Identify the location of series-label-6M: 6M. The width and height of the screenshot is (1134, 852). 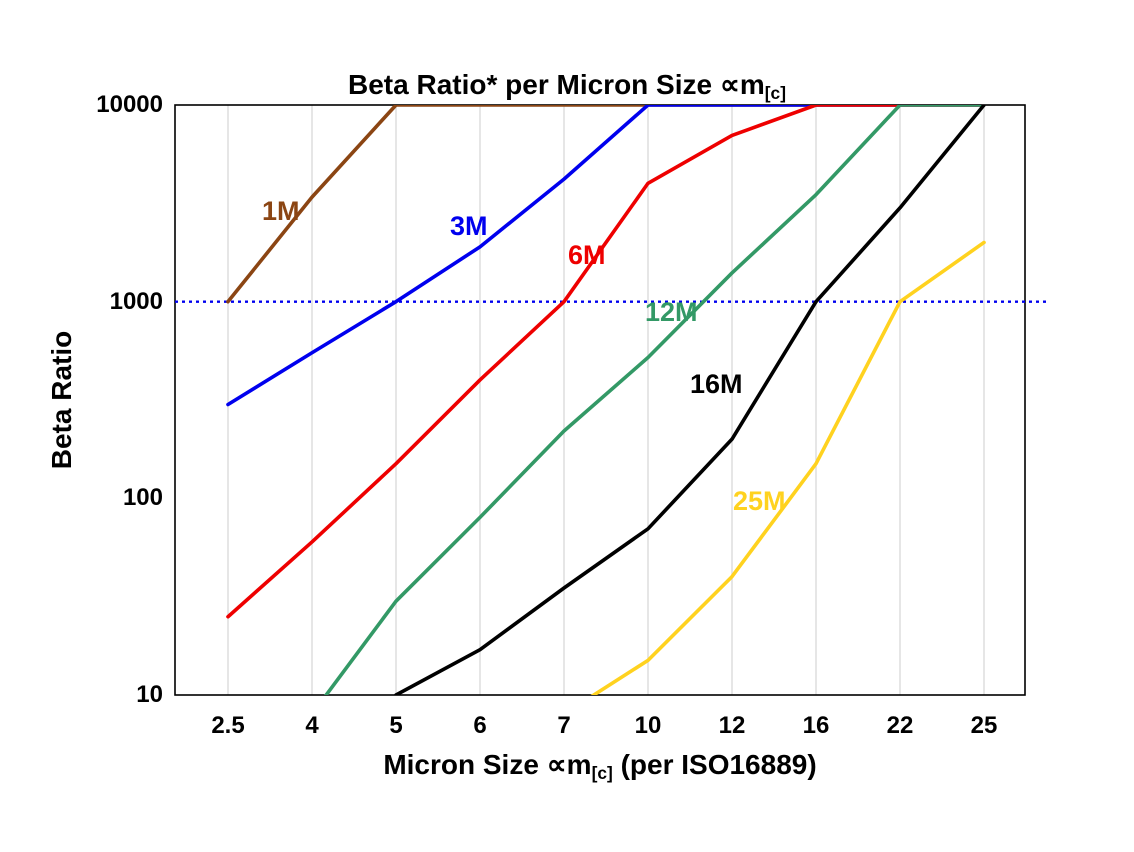
(587, 255).